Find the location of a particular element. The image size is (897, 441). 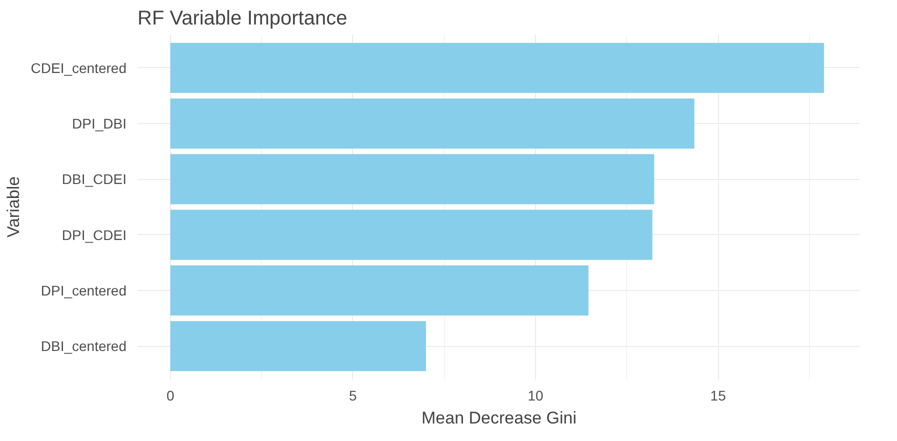

x-tick-label: 5 is located at coordinates (353, 396).